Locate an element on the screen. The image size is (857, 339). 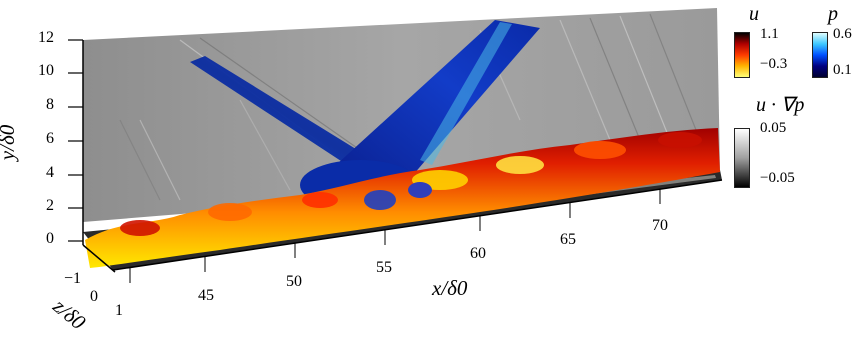
y-axis-ticks is located at coordinates (75, 140).